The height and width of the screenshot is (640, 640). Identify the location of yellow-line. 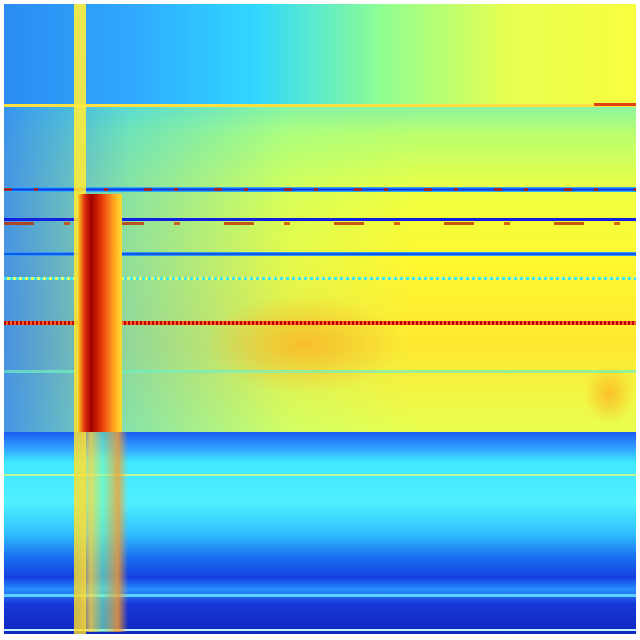
(320, 105).